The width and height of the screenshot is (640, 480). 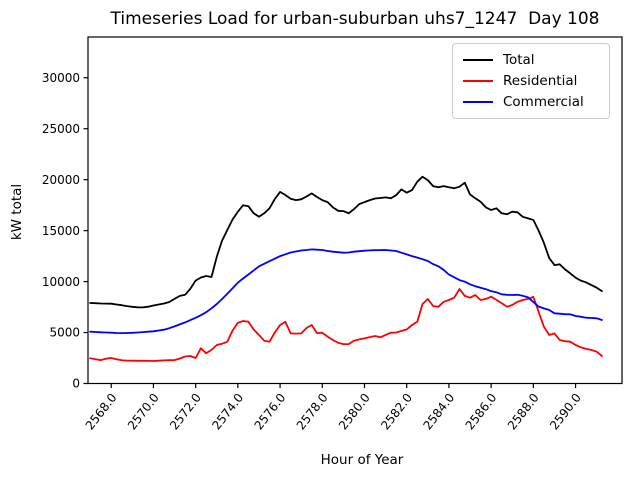 What do you see at coordinates (354, 412) in the screenshot?
I see `x-tick-label: 2580.0` at bounding box center [354, 412].